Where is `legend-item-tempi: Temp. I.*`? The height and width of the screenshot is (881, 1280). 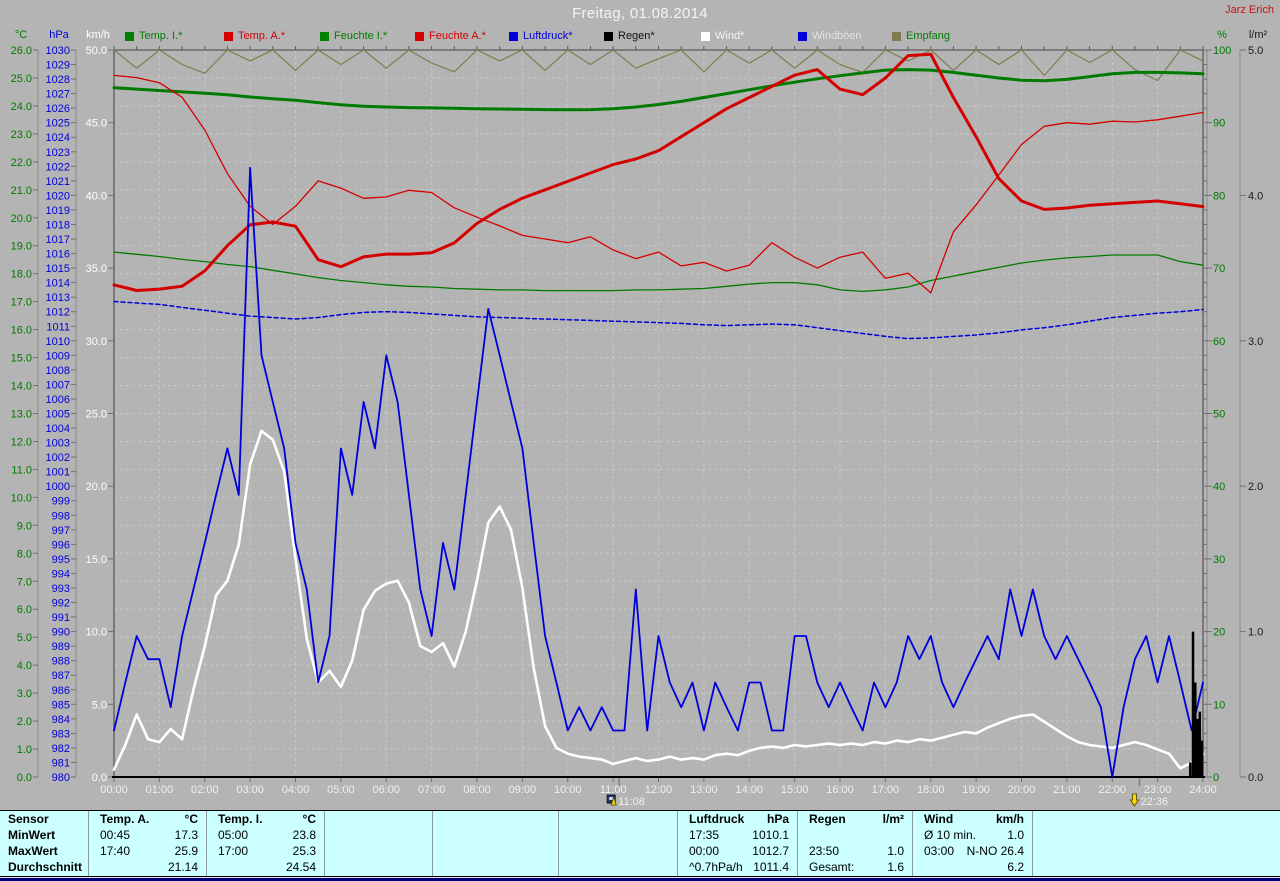
legend-item-tempi: Temp. I.* is located at coordinates (153, 36).